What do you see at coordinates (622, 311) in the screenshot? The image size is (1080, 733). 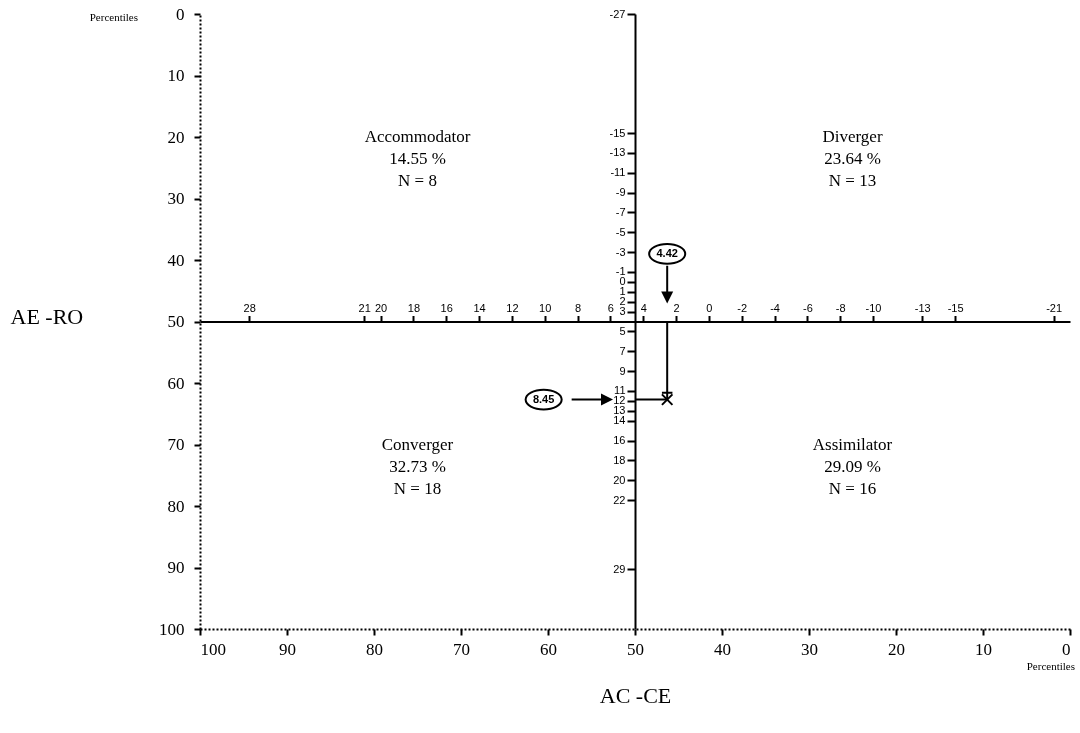 I see `y2-tick-label: 3` at bounding box center [622, 311].